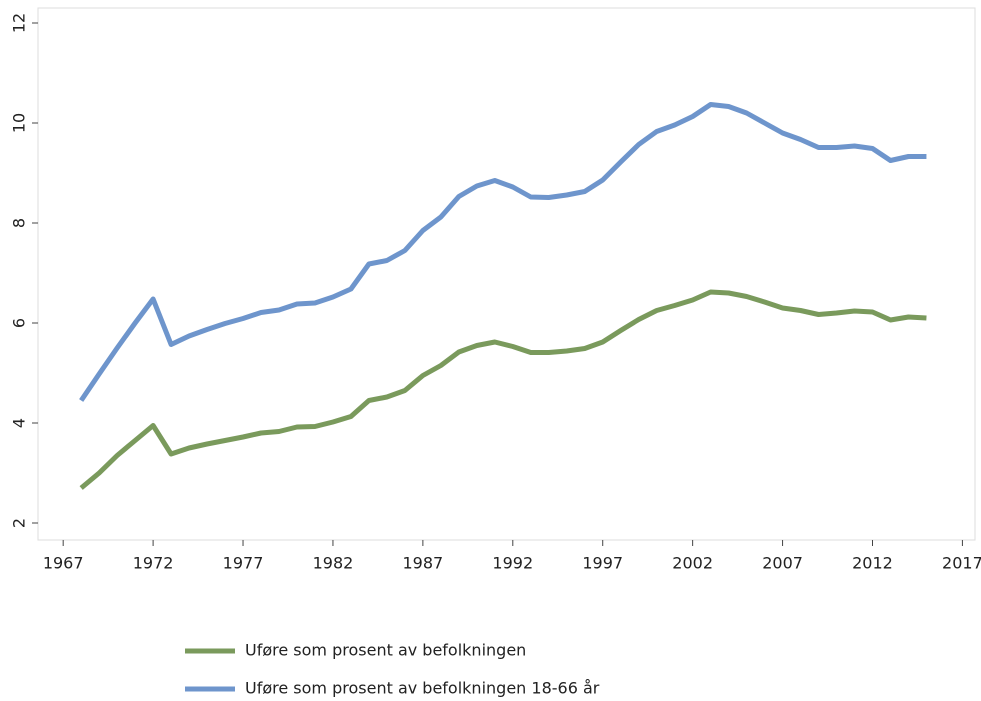  What do you see at coordinates (153, 563) in the screenshot?
I see `x-tick-label: 1972` at bounding box center [153, 563].